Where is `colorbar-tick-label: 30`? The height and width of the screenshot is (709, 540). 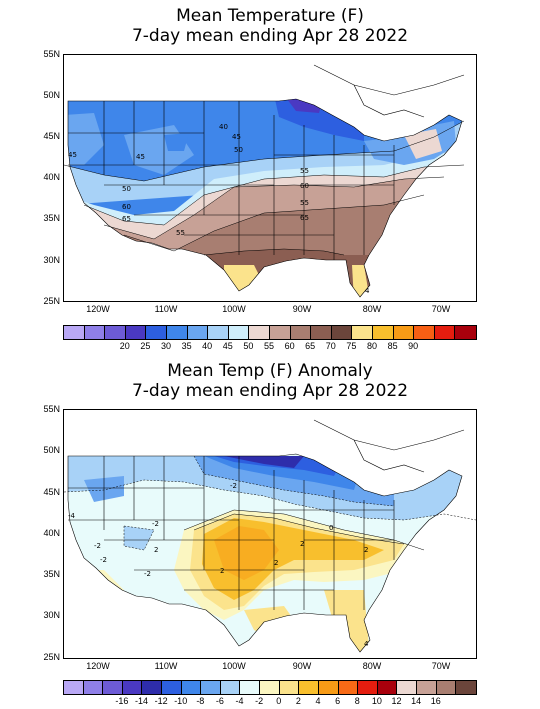 colorbar-tick-label: 30 is located at coordinates (165, 346).